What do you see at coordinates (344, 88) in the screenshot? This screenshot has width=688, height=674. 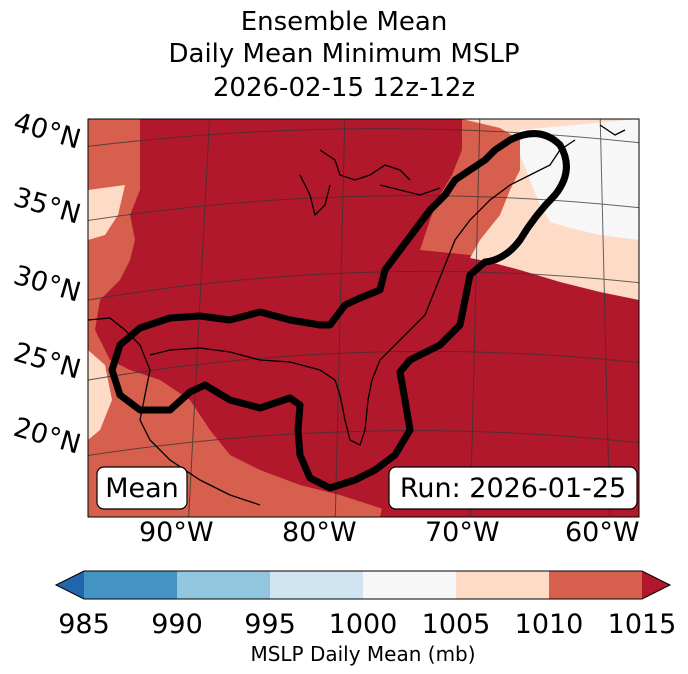 I see `title-line-3: 2026-02-15 12z-12z` at bounding box center [344, 88].